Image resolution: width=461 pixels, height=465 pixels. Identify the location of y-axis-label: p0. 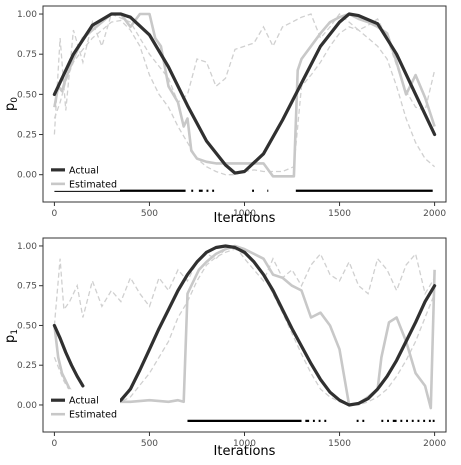
(11, 104).